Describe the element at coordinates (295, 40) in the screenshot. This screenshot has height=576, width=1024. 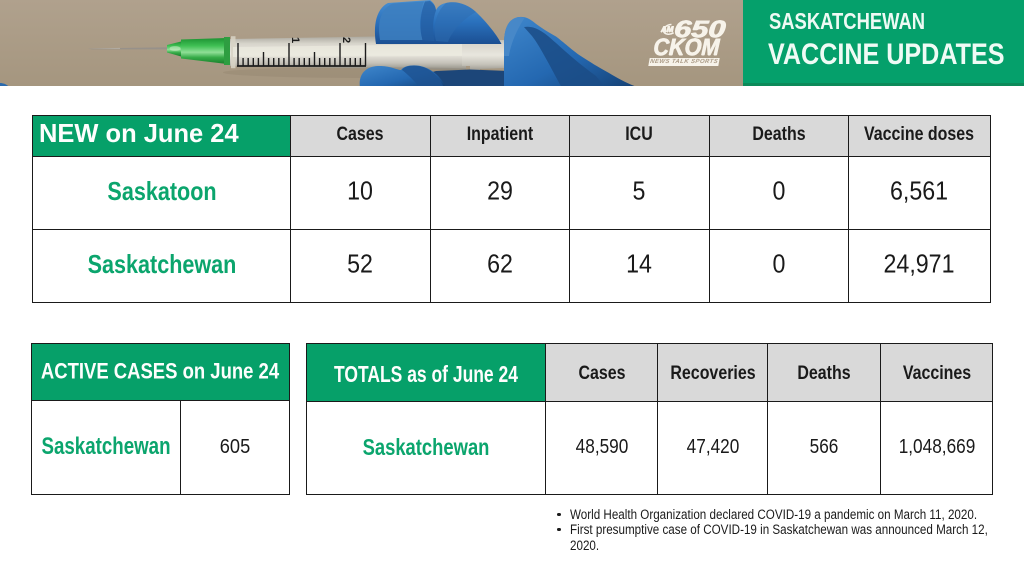
I see `svg-text: 1` at that location.